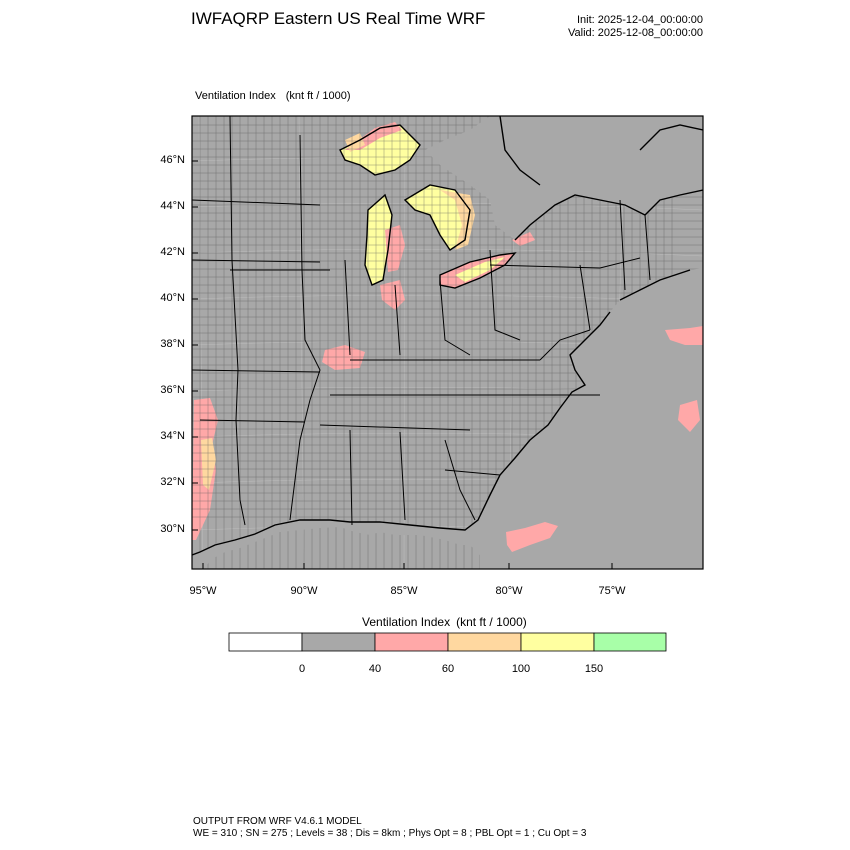 The height and width of the screenshot is (850, 850). Describe the element at coordinates (521, 669) in the screenshot. I see `legend-label: 100` at that location.